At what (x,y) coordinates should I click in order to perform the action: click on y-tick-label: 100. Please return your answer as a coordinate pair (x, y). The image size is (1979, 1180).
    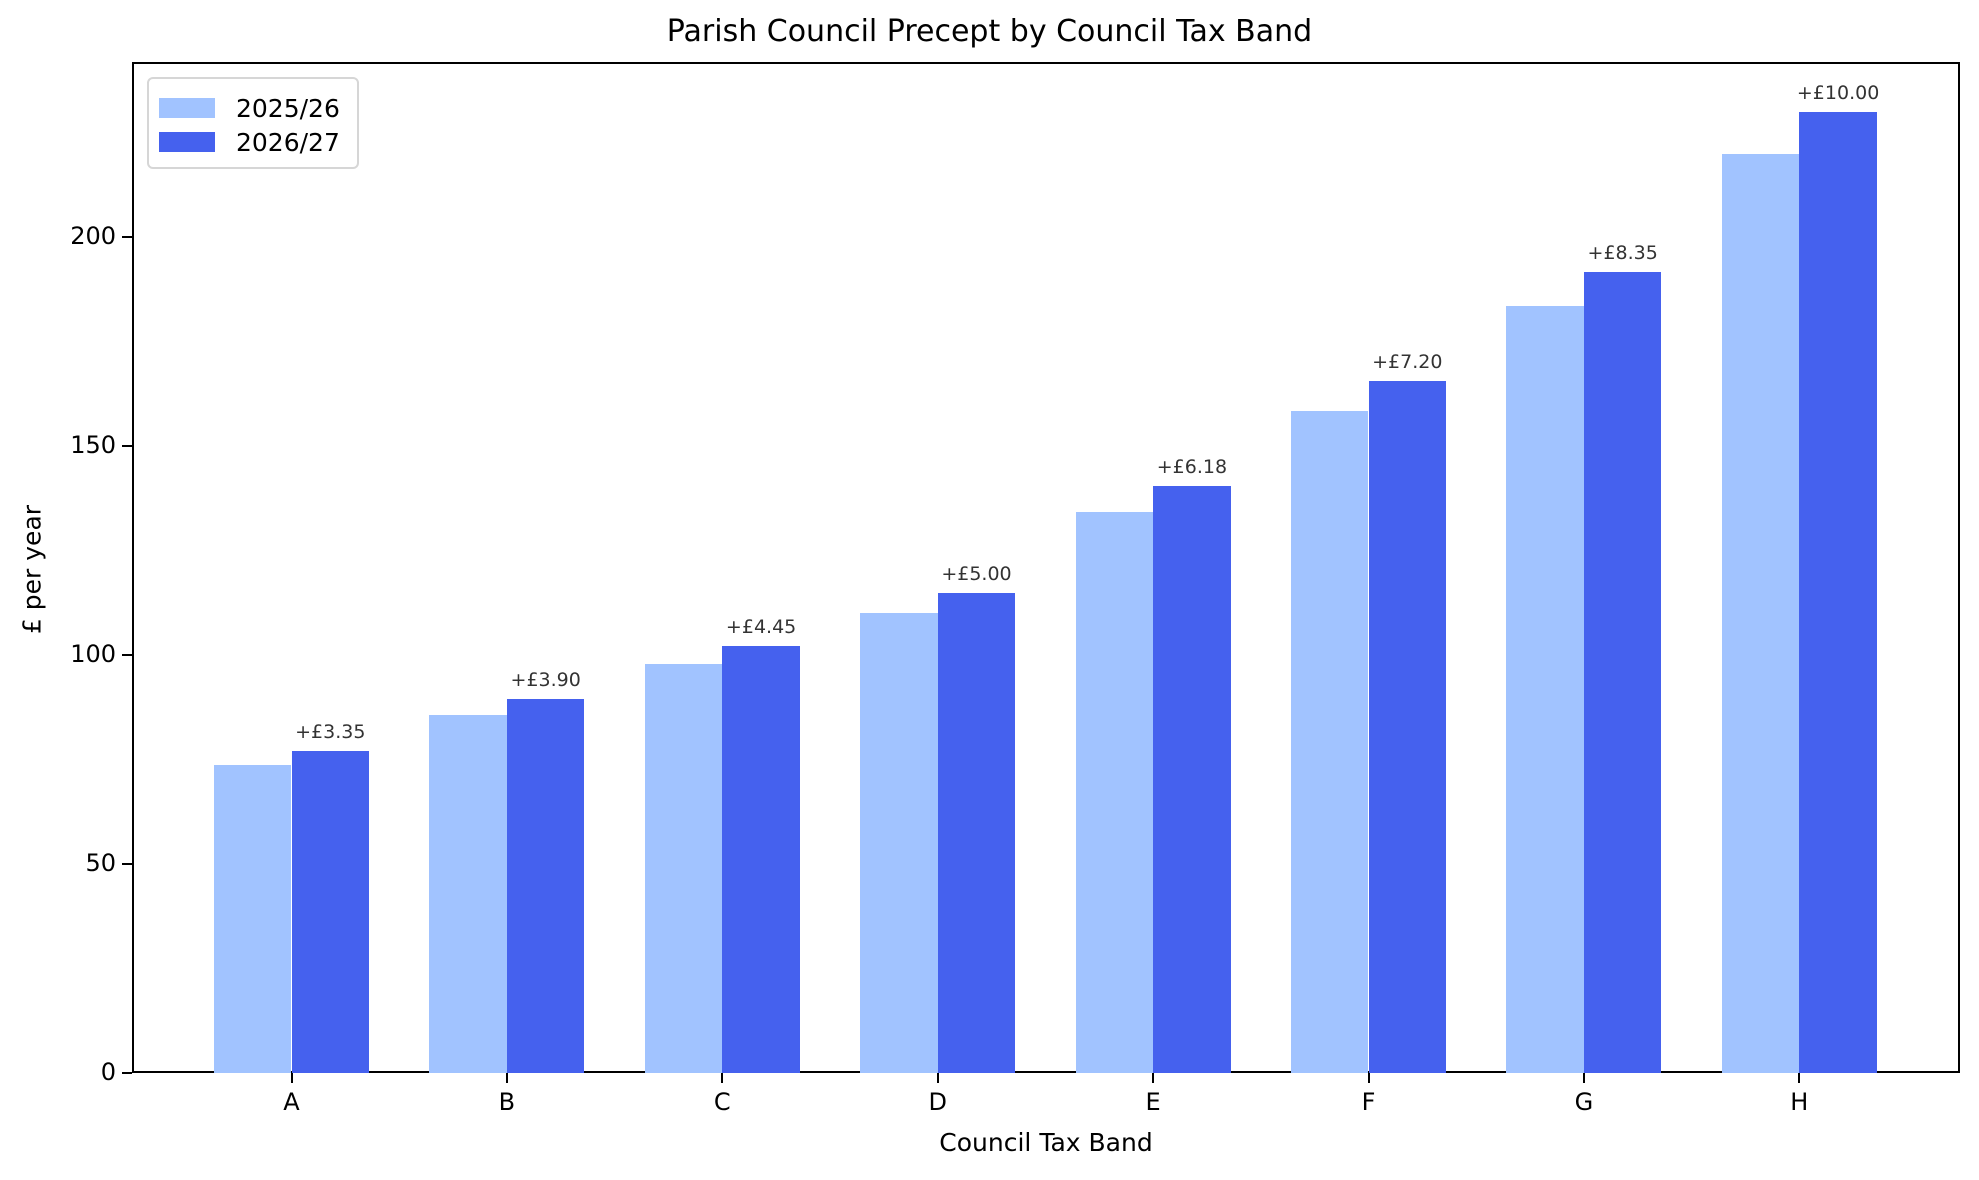
    Looking at the image, I should click on (93, 654).